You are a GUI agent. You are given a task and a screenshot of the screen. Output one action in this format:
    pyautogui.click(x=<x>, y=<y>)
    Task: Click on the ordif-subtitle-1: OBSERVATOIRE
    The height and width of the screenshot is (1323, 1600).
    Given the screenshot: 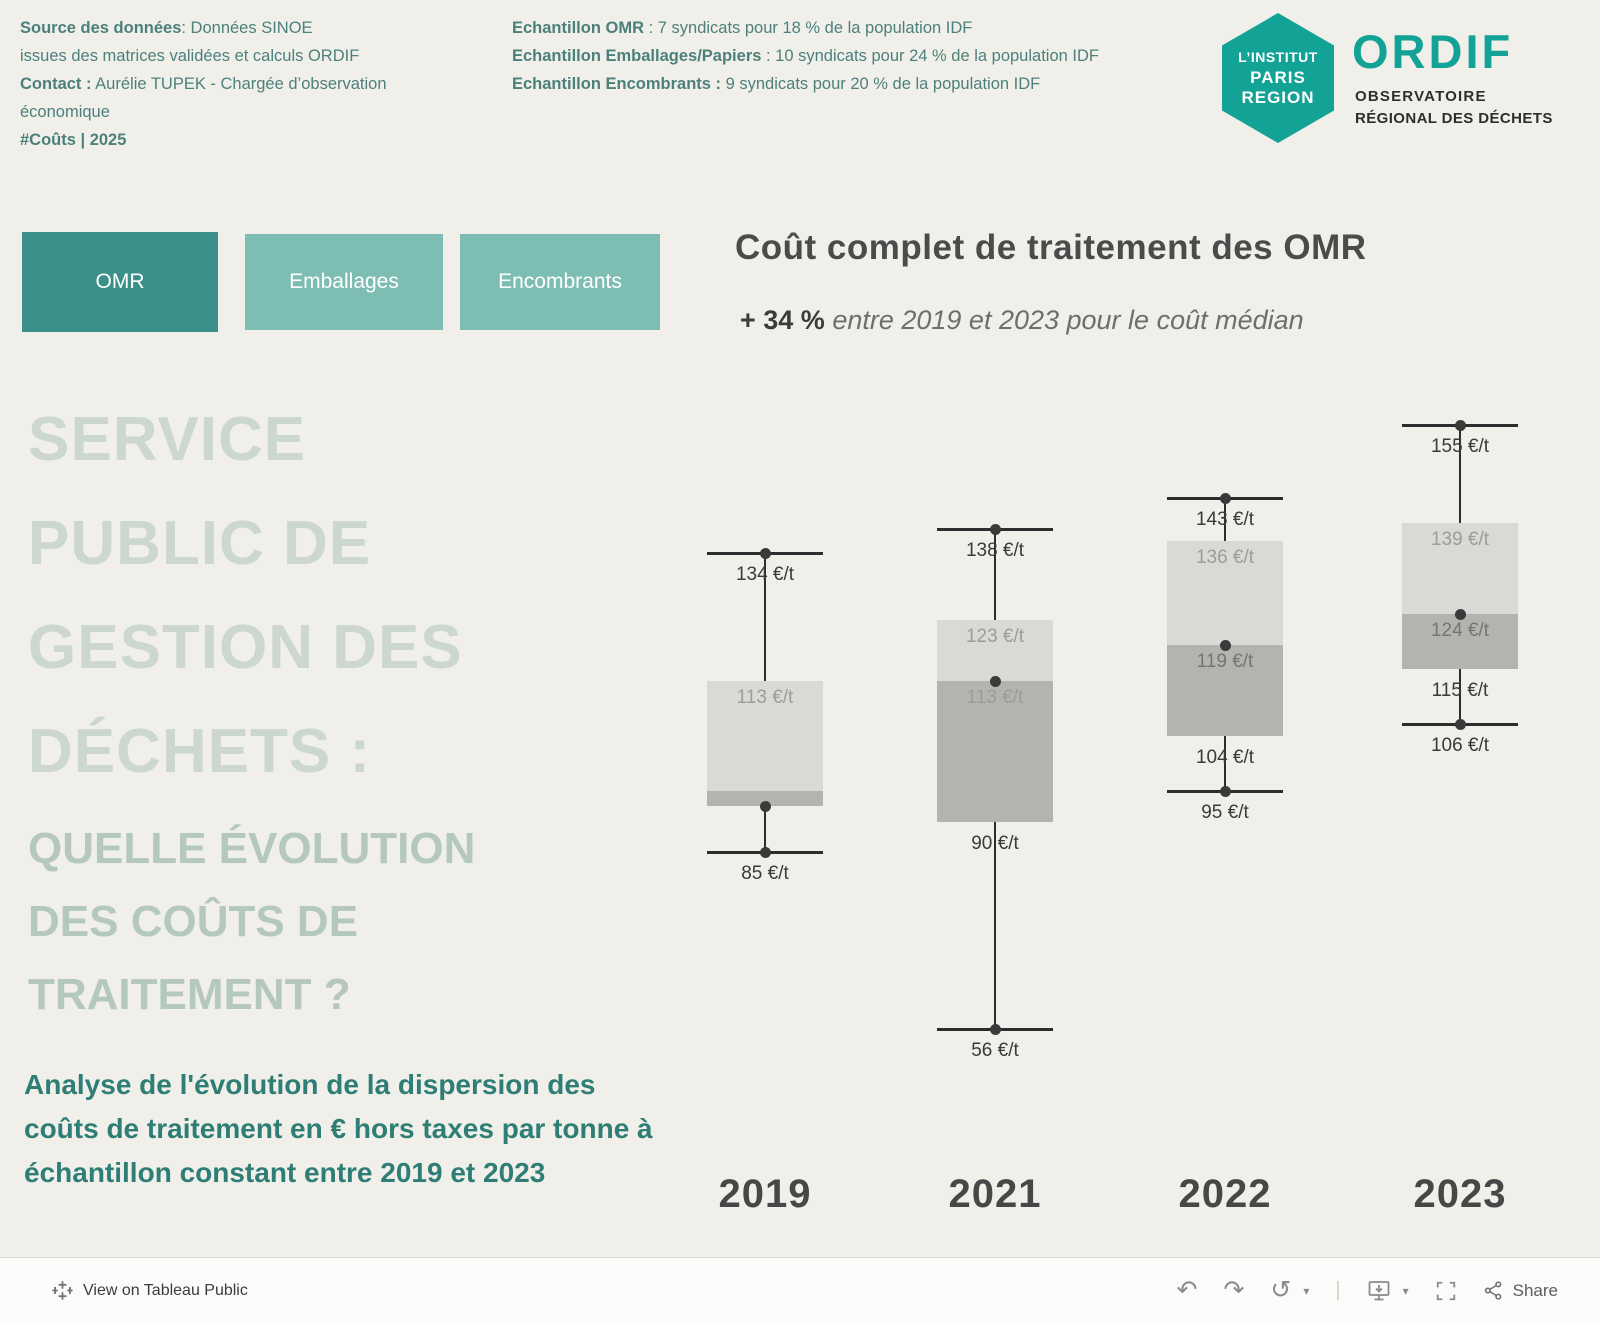 What is the action you would take?
    pyautogui.click(x=1421, y=96)
    